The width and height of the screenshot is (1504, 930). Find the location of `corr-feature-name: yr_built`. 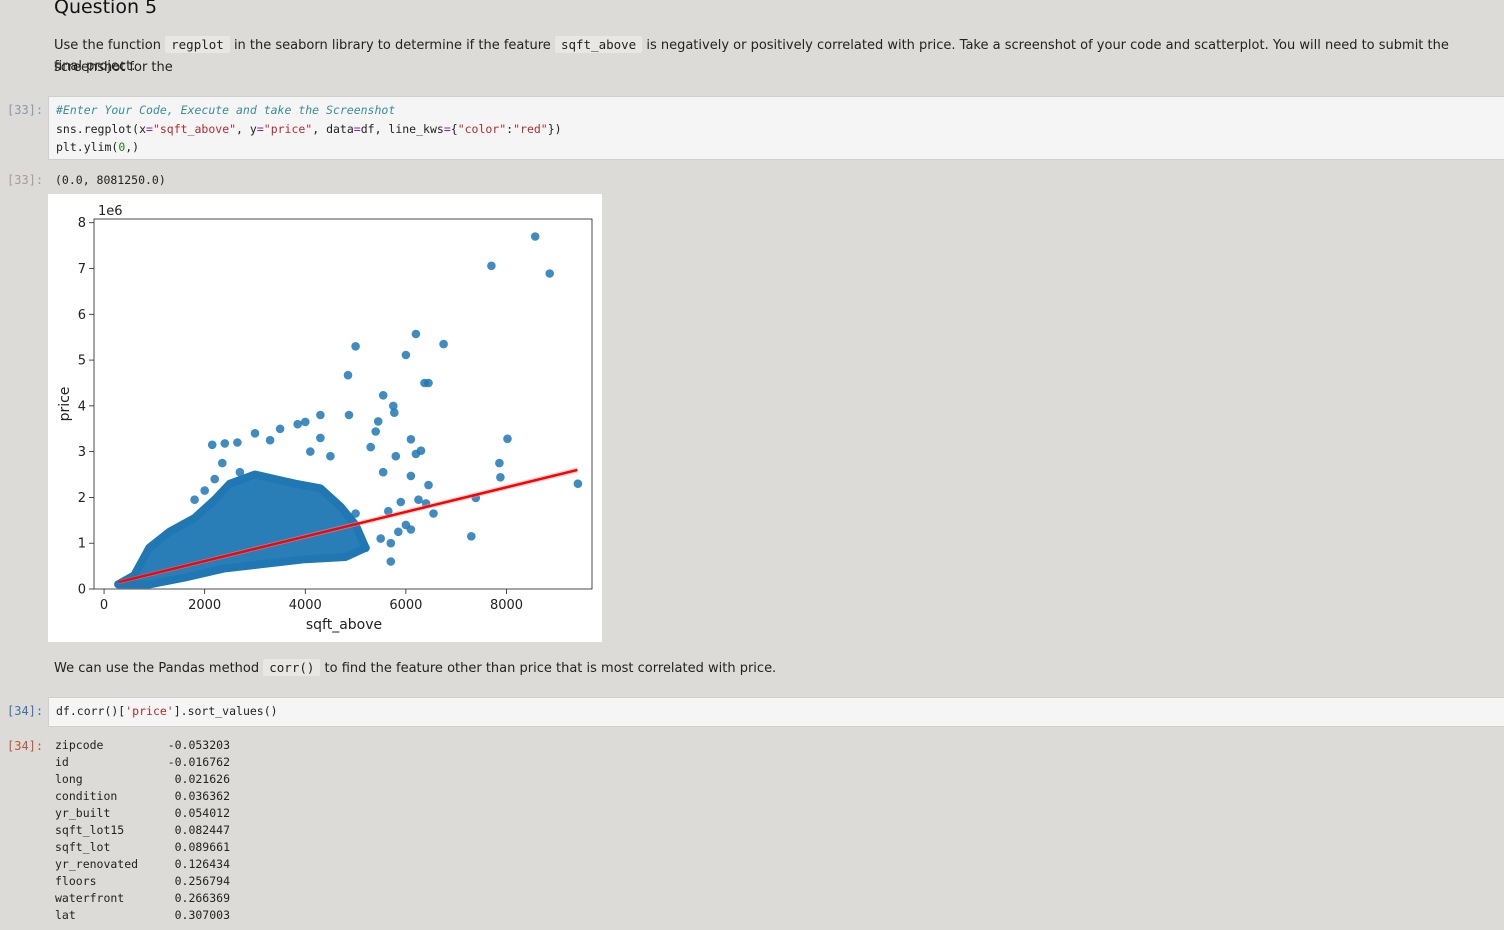

corr-feature-name: yr_built is located at coordinates (83, 813).